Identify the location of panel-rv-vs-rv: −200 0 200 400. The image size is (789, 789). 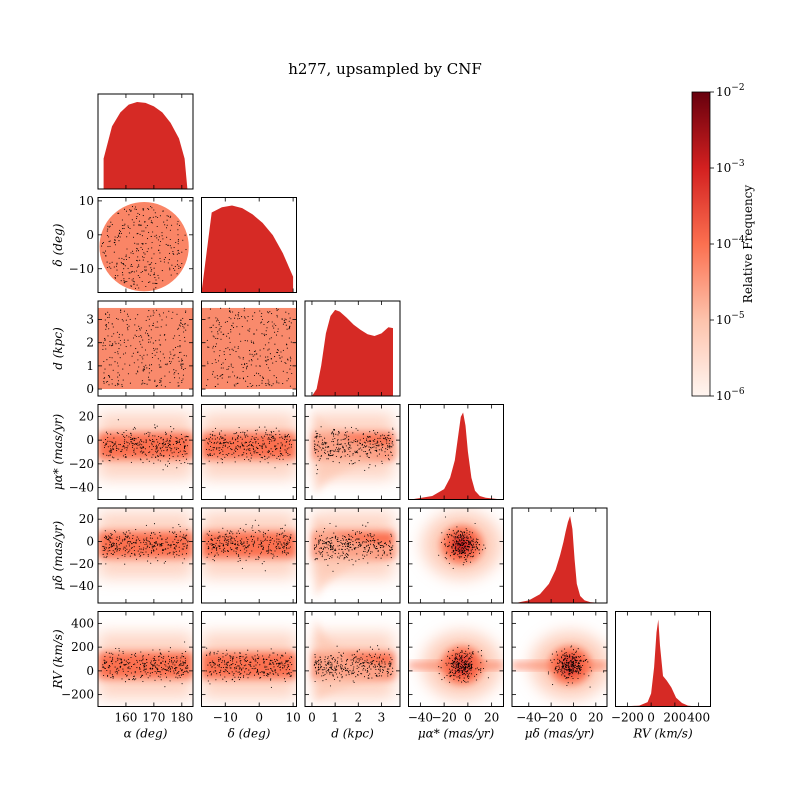
(661, 668).